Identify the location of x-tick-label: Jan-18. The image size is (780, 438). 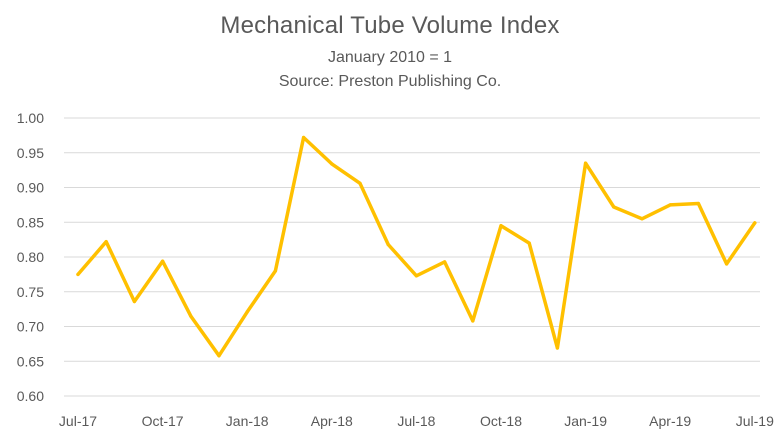
(247, 421).